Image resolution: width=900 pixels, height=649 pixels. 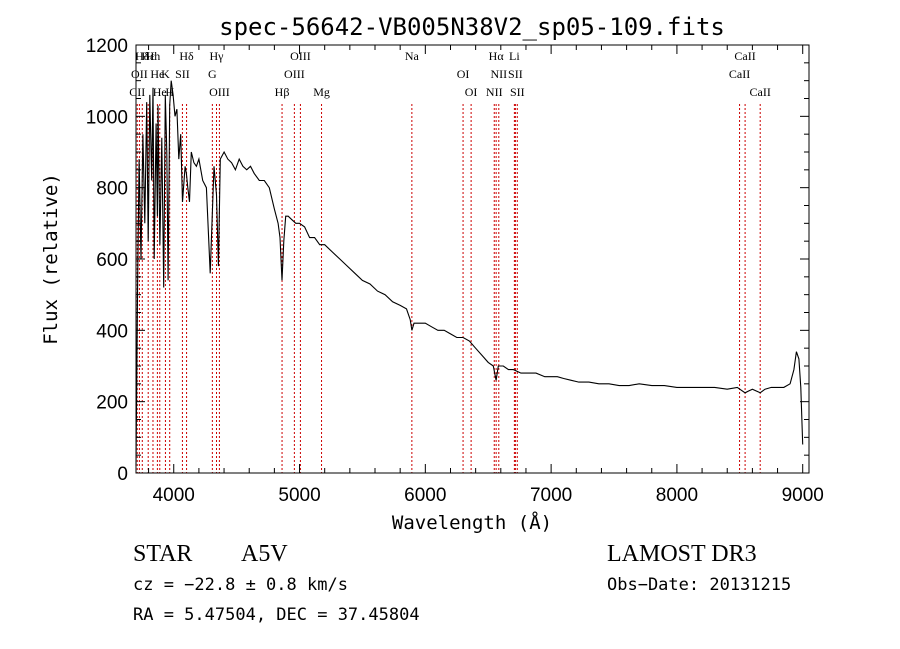 What do you see at coordinates (412, 56) in the screenshot?
I see `line-label: Na` at bounding box center [412, 56].